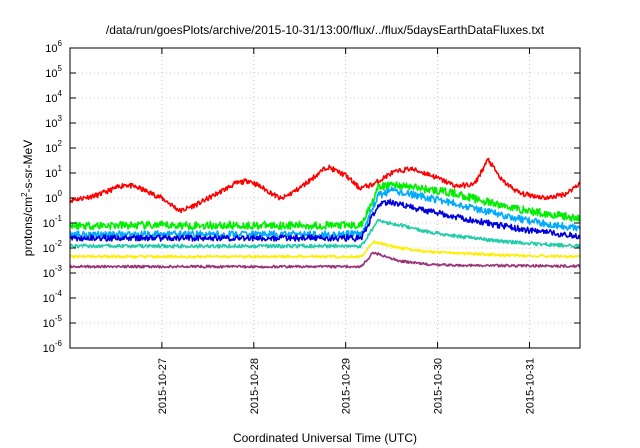 The width and height of the screenshot is (640, 448). I want to click on y-tick-exponent: -5, so click(59, 318).